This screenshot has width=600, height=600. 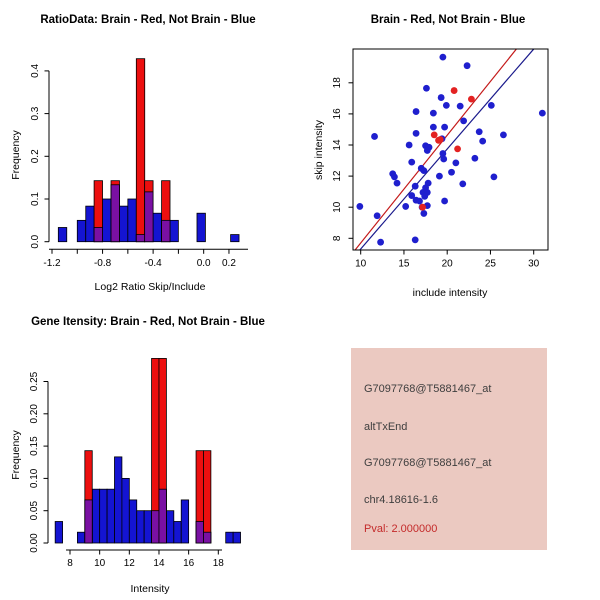 I want to click on y-tick-label: 0.25, so click(x=34, y=381).